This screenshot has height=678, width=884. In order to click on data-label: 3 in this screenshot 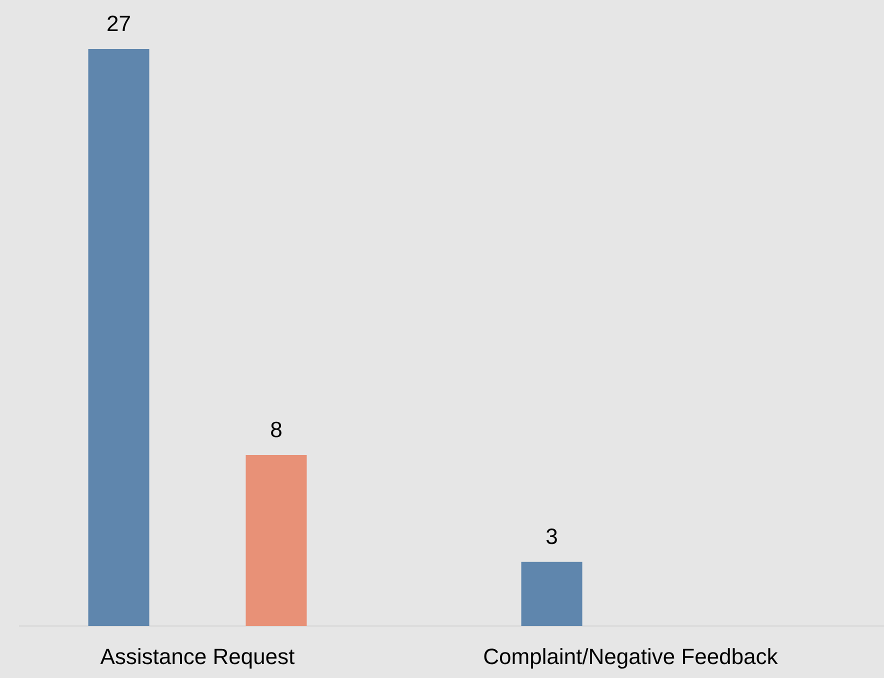, I will do `click(551, 536)`.